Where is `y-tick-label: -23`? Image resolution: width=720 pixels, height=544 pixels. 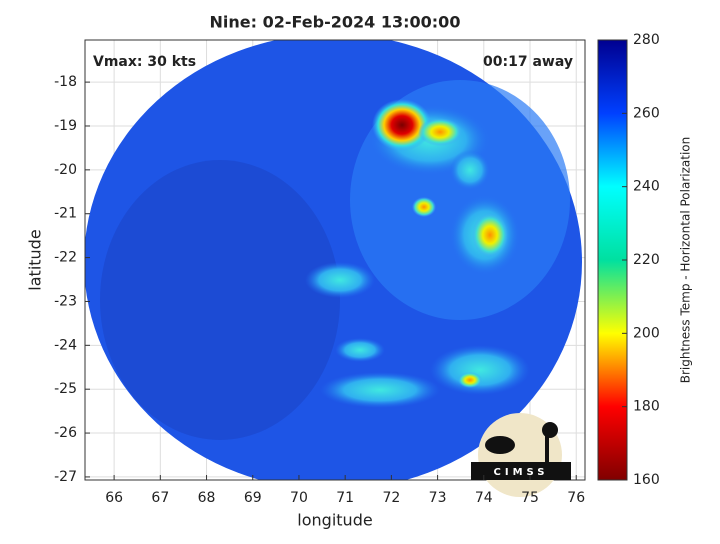
y-tick-label: -23 is located at coordinates (65, 301).